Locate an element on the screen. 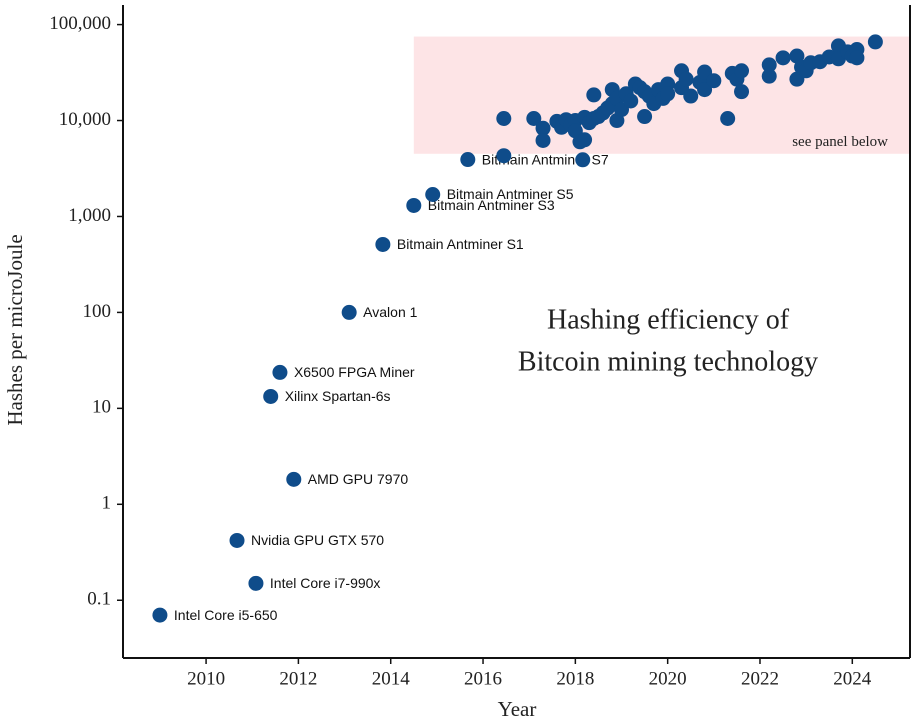 This screenshot has width=914, height=723. point-label: Xilinx Spartan-6s is located at coordinates (338, 396).